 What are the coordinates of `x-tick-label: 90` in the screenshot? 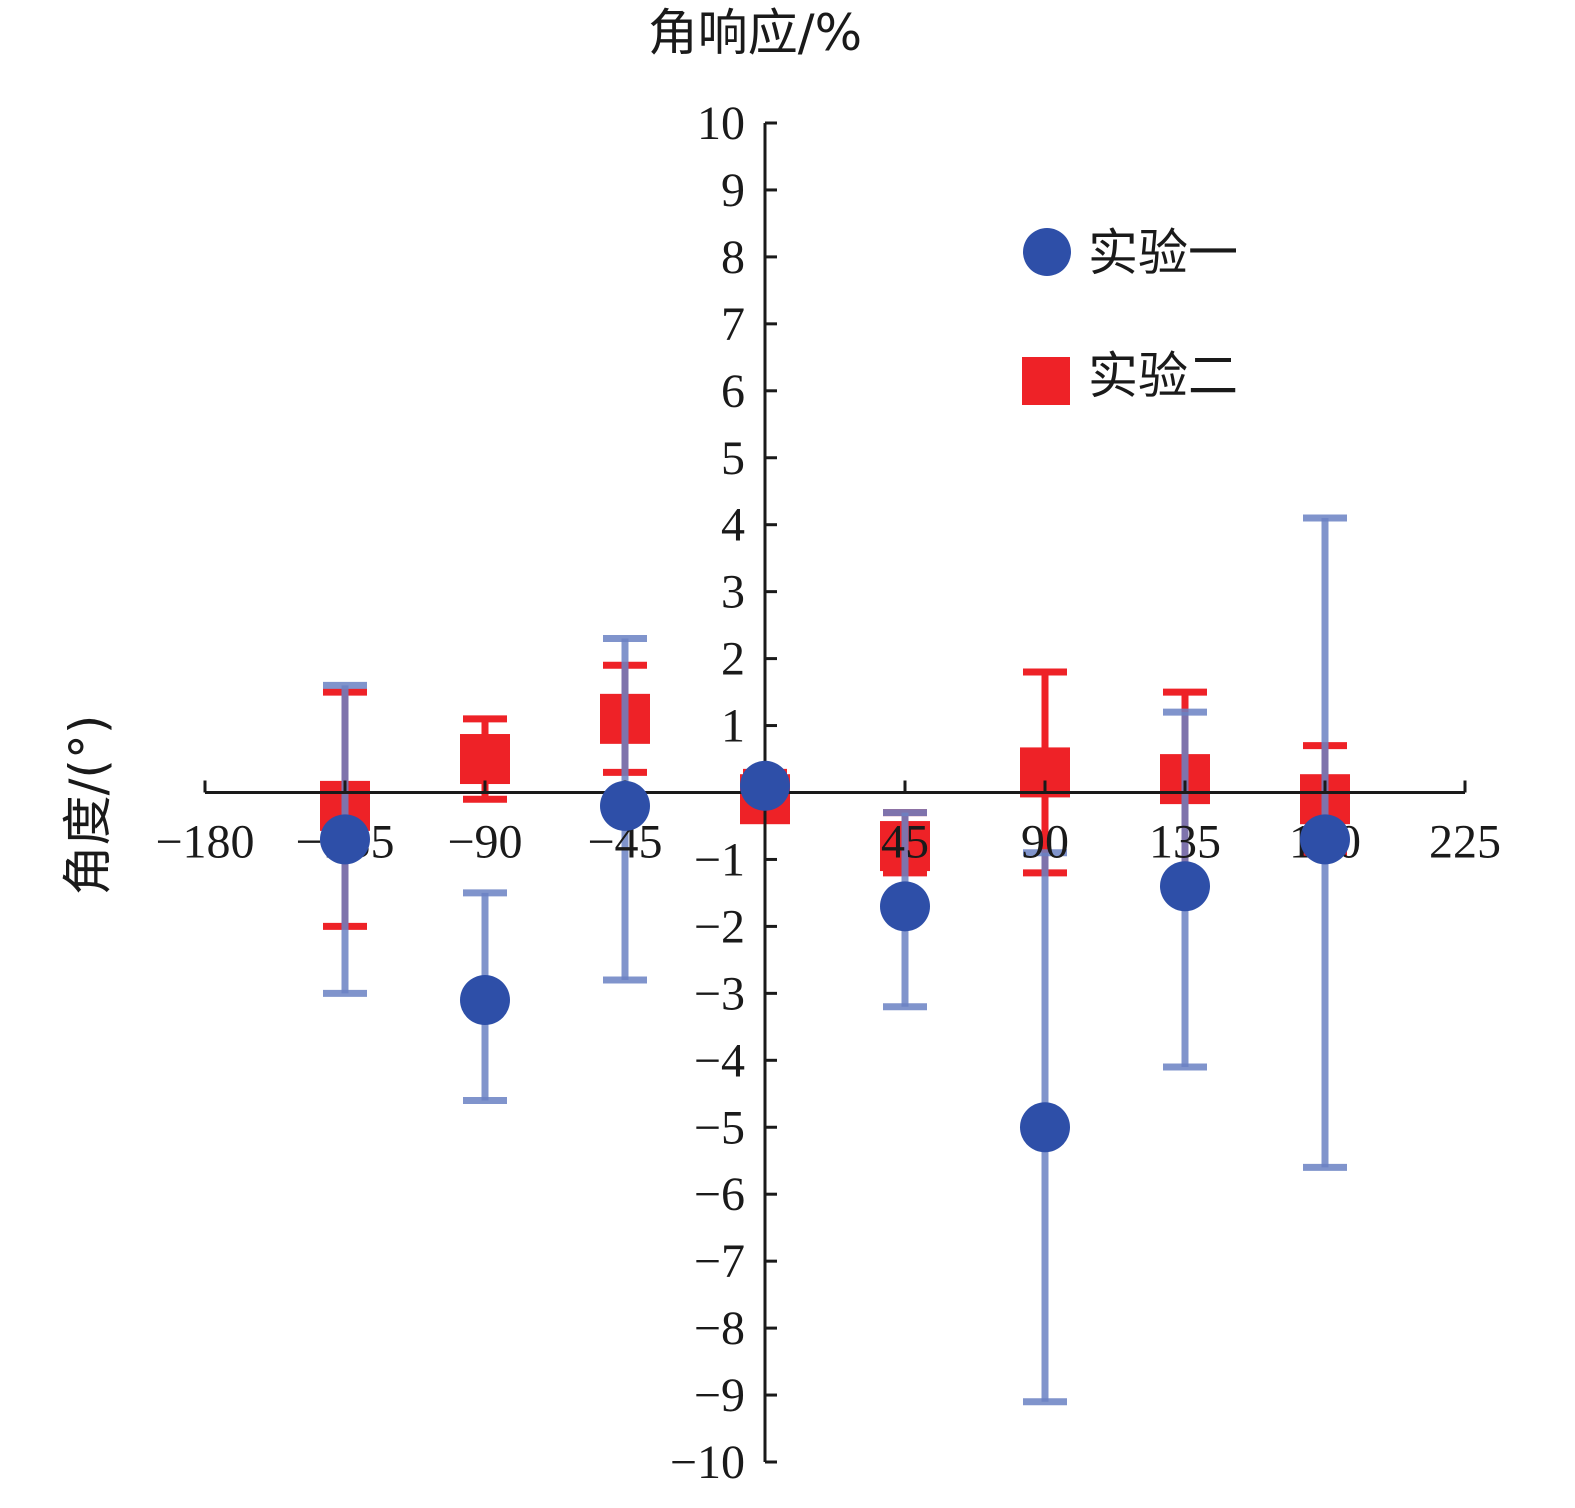 It's located at (1045, 842).